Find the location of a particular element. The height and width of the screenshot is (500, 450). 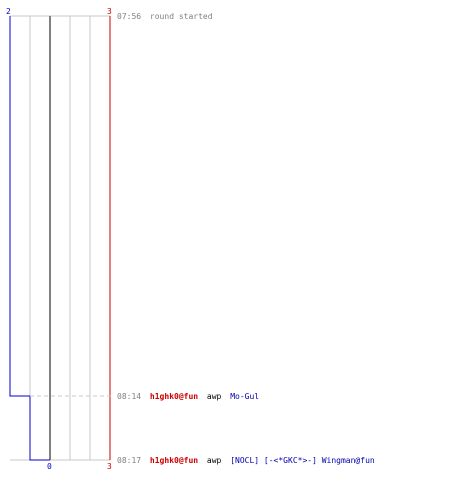

event-kill: 08:14 h1ghk0@fun awp Mo-Gul is located at coordinates (188, 396).